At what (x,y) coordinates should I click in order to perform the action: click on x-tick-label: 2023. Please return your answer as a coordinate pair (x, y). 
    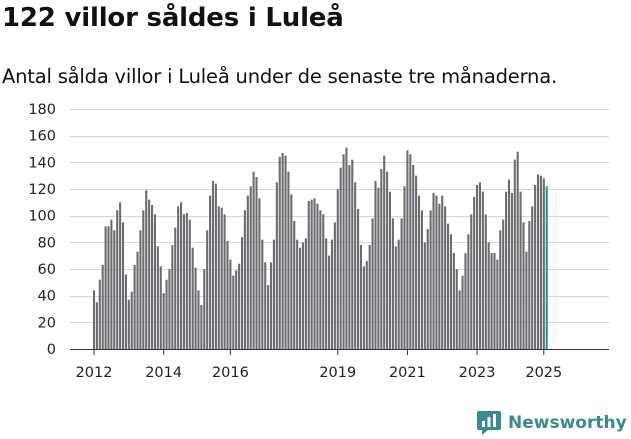
    Looking at the image, I should click on (477, 373).